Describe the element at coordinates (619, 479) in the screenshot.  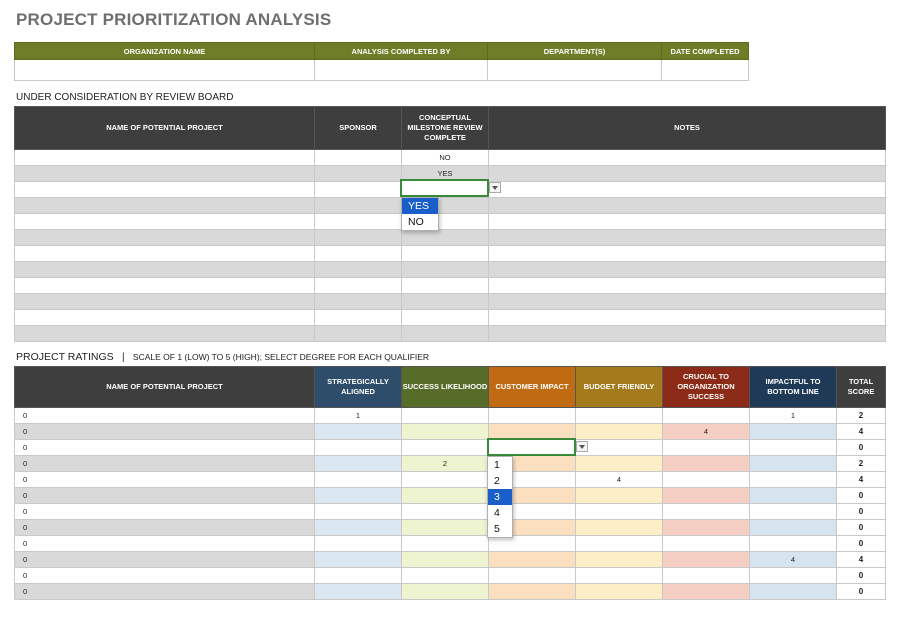
I see `rating-budget-cell: 4` at that location.